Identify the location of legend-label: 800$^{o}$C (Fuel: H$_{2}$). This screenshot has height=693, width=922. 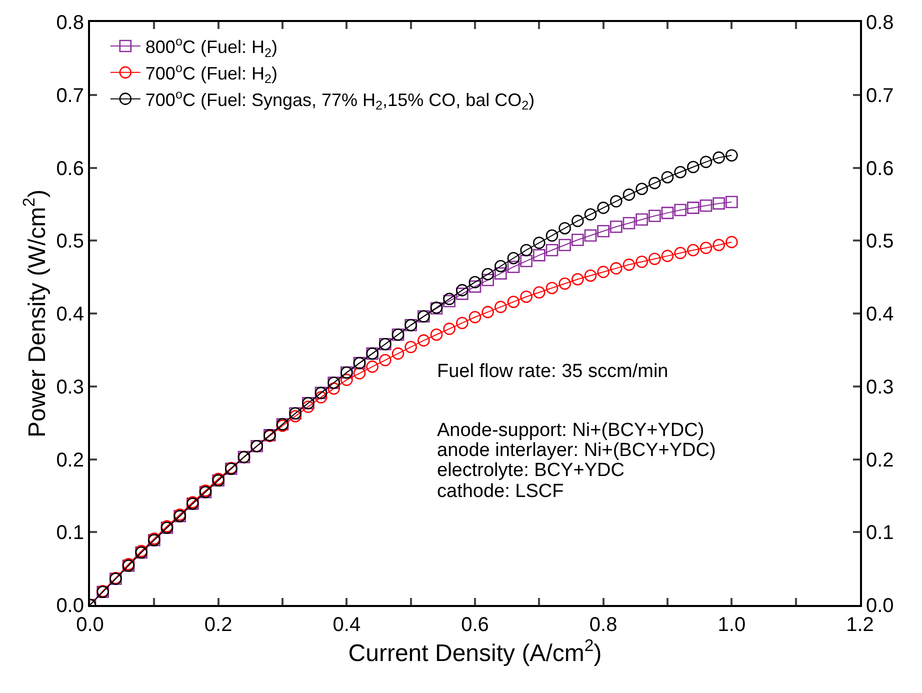
(211, 47).